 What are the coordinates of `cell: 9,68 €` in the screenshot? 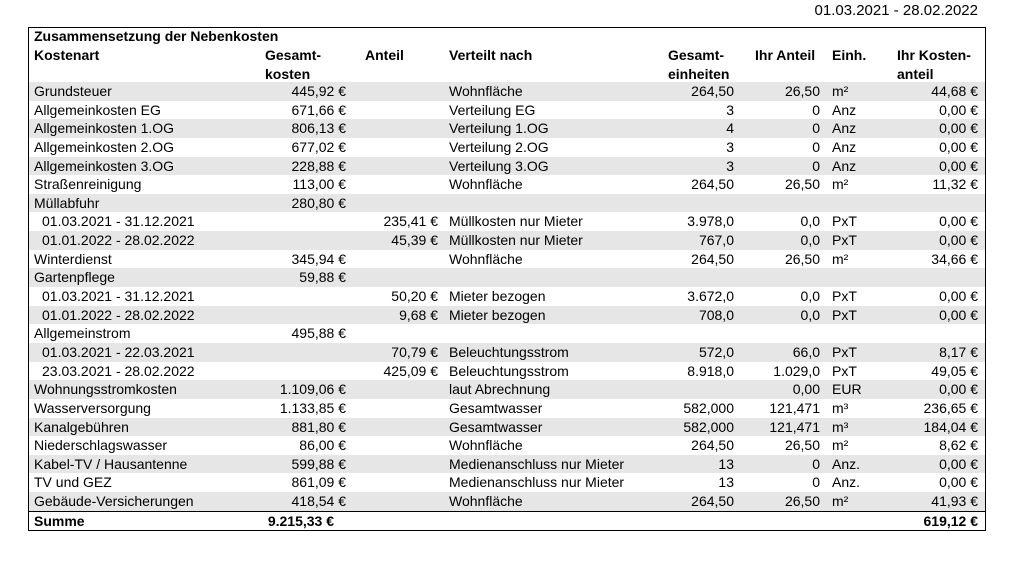 It's located at (418, 314).